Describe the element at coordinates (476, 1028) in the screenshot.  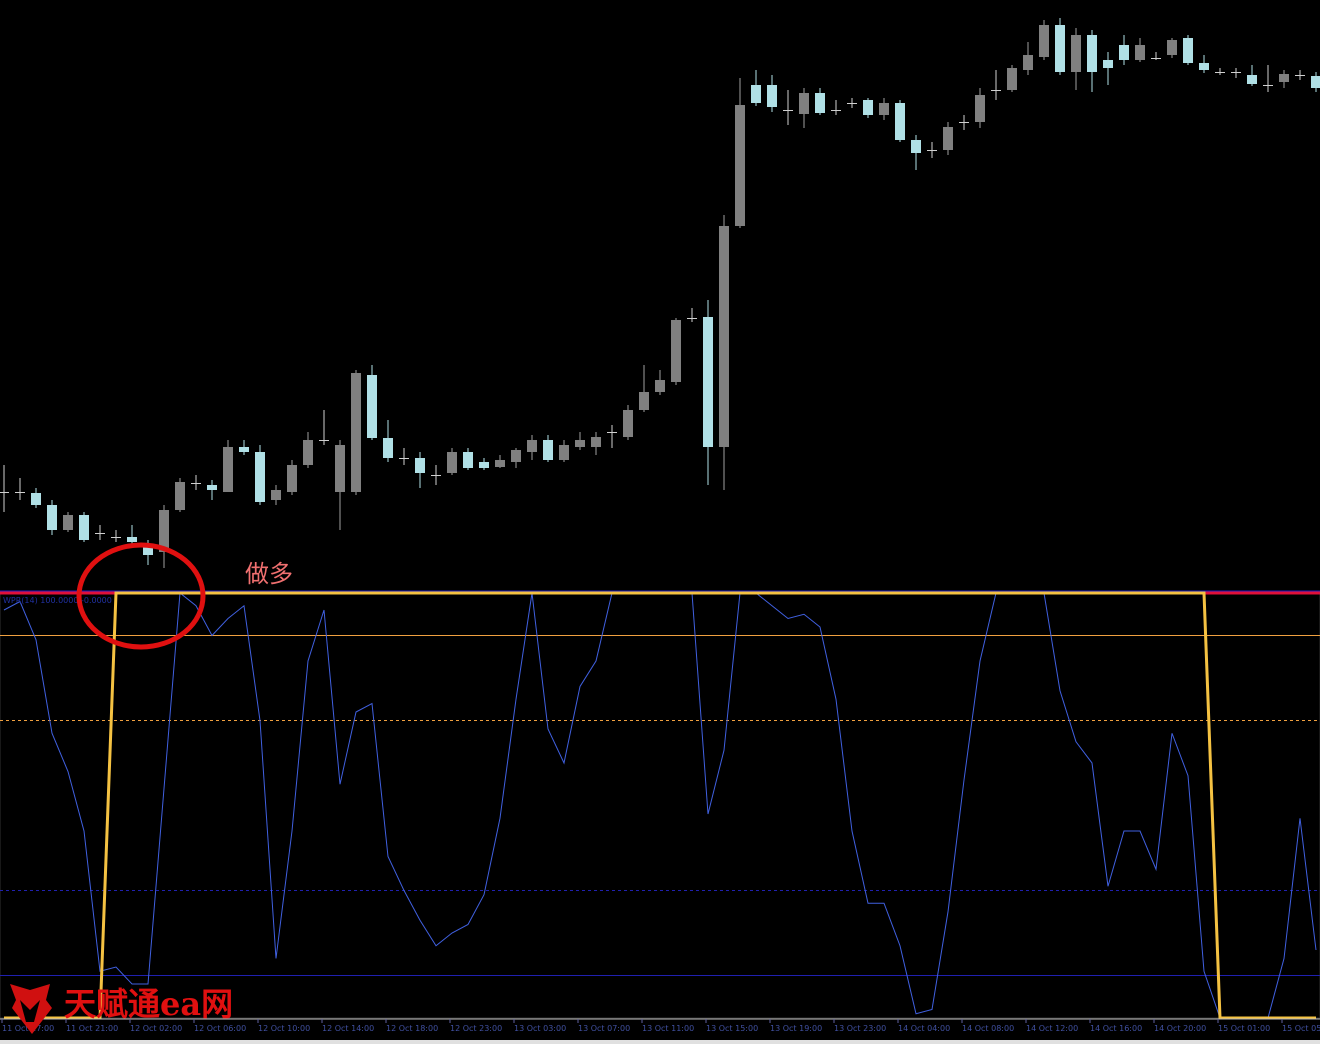
I see `x-tick-label: 12 Oct 23:00` at that location.